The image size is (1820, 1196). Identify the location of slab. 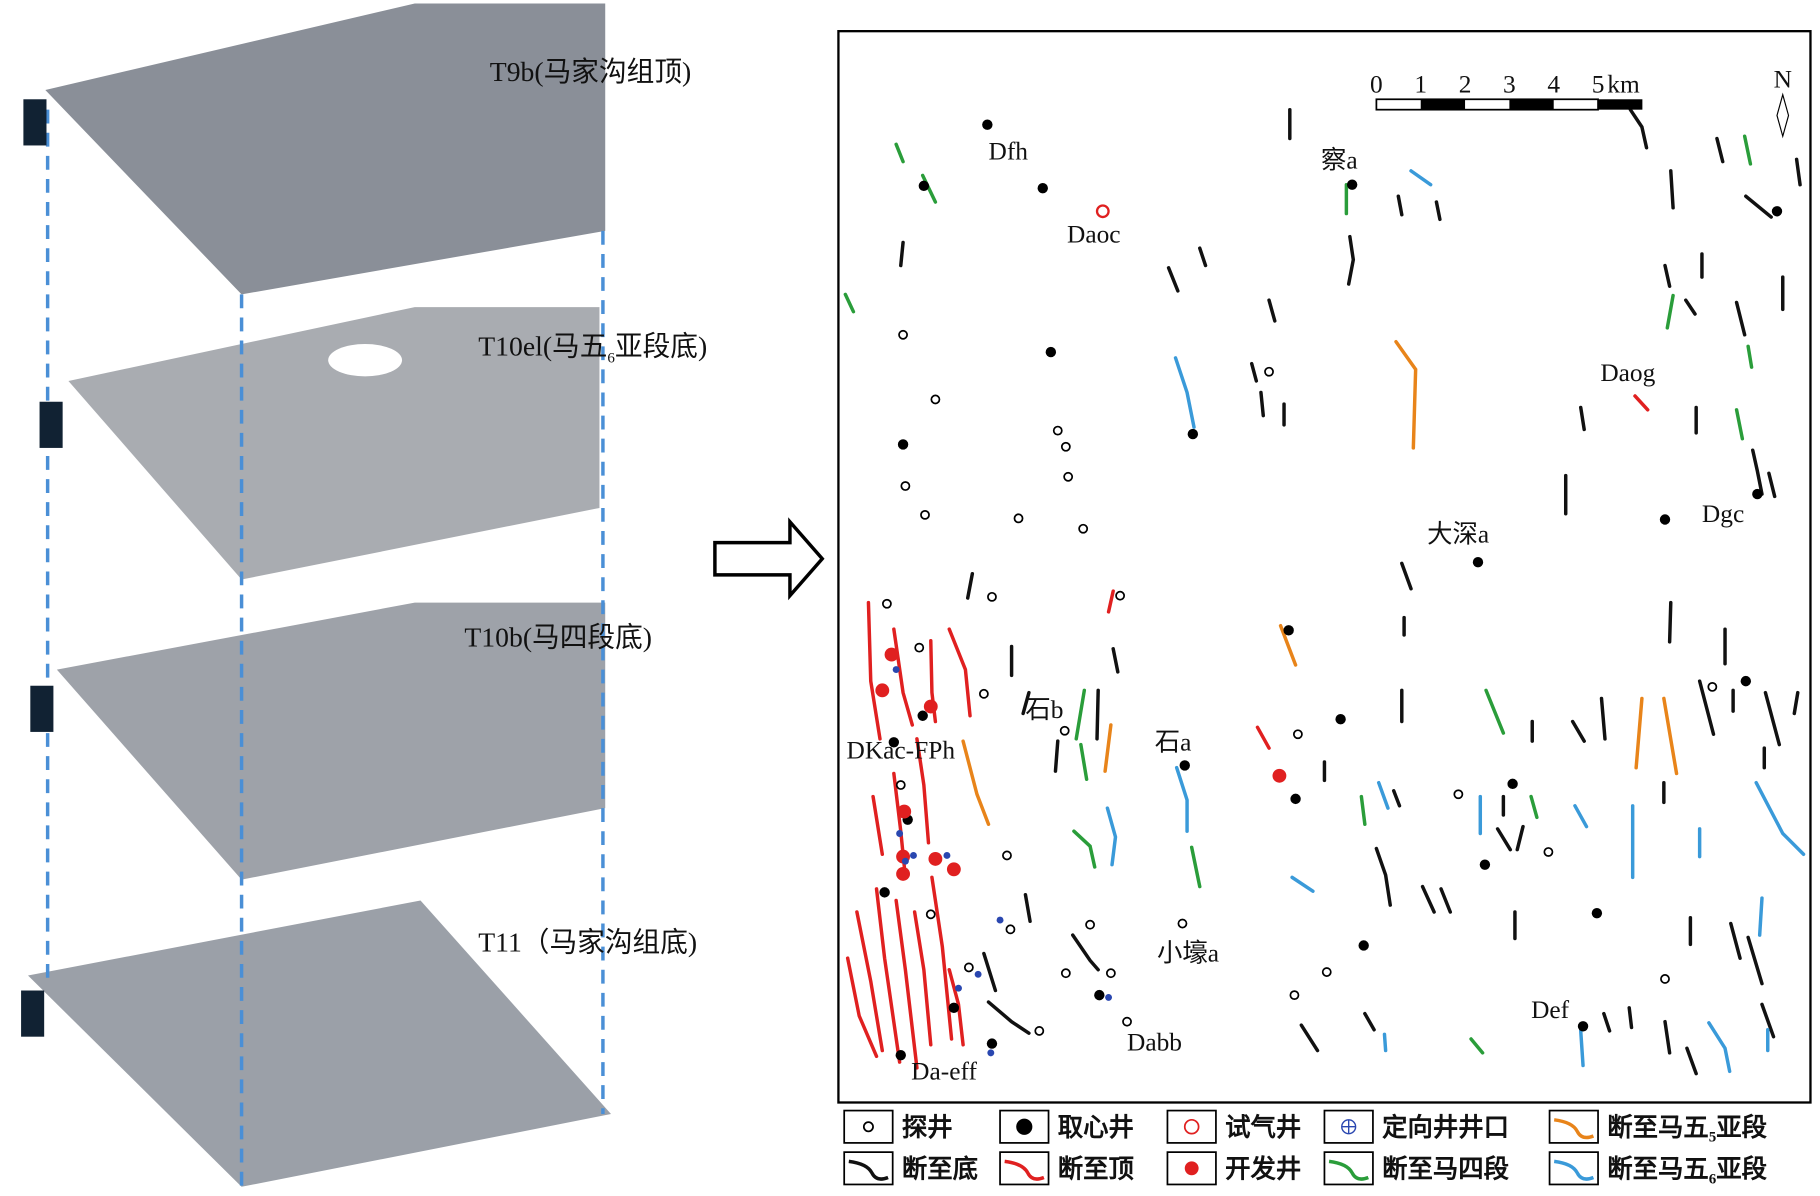
(319, 1043).